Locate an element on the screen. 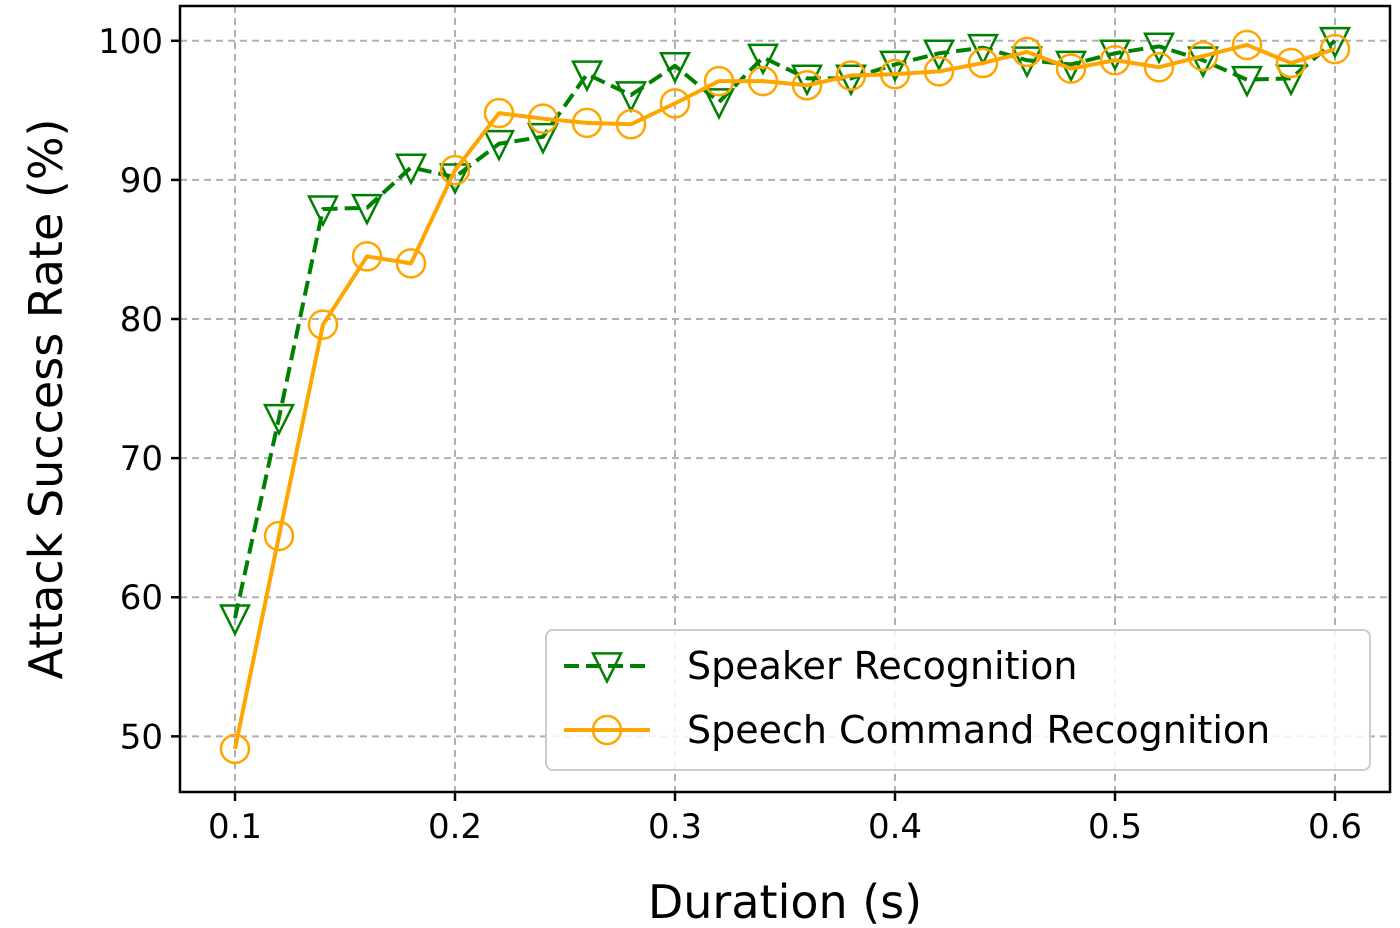  legend-box is located at coordinates (958, 700).